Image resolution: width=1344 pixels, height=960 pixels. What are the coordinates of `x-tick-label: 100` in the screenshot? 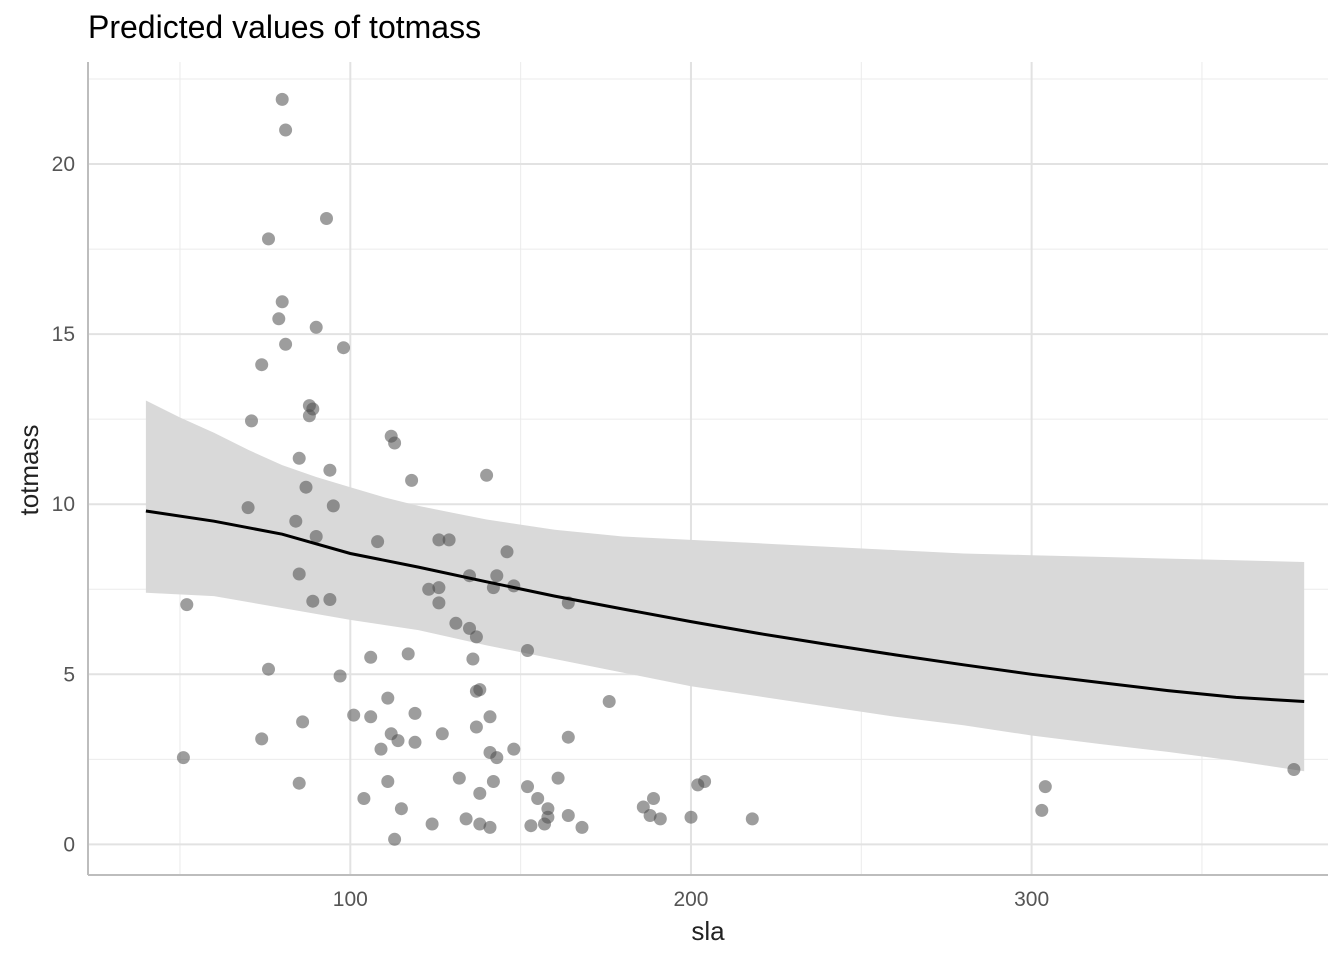 It's located at (350, 899).